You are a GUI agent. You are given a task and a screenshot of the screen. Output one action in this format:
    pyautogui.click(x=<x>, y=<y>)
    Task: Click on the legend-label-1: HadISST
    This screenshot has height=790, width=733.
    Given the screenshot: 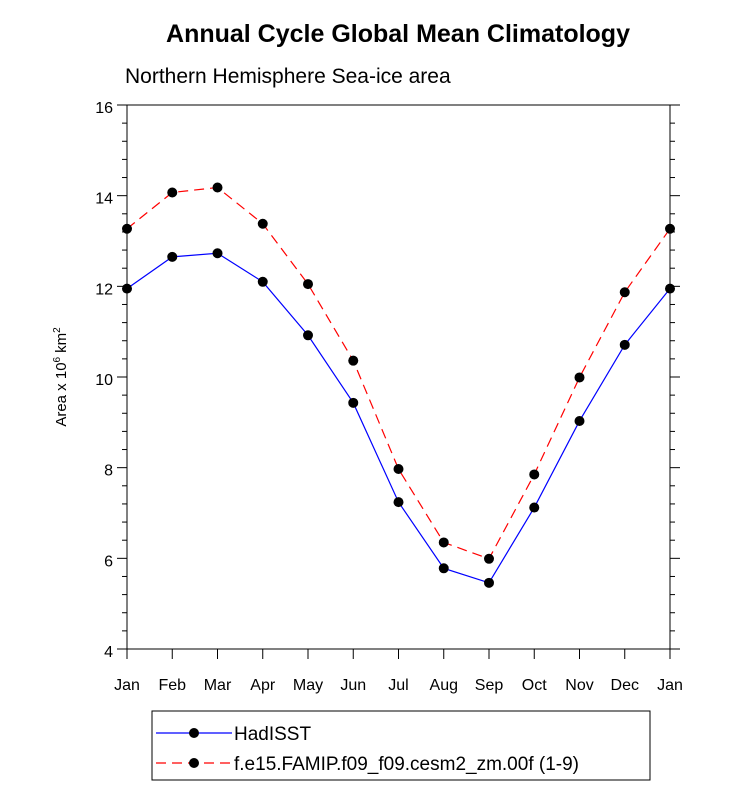 What is the action you would take?
    pyautogui.click(x=272, y=734)
    